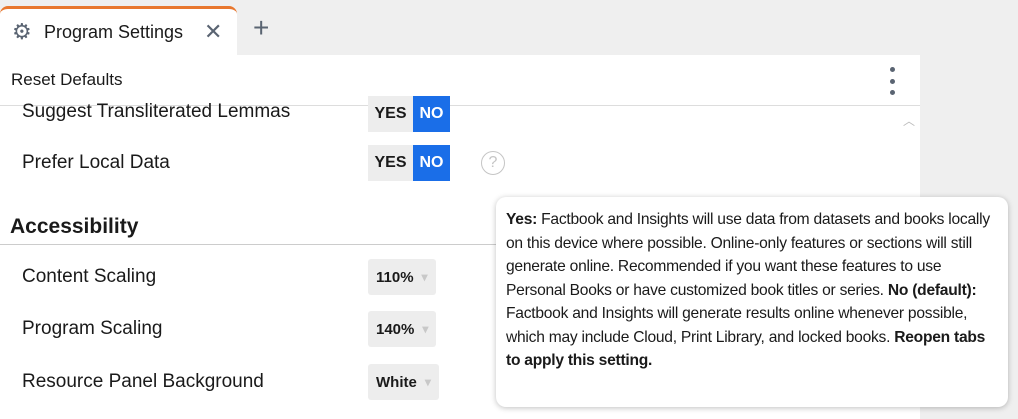 This screenshot has width=1018, height=419. I want to click on new-tab-button: +, so click(261, 27).